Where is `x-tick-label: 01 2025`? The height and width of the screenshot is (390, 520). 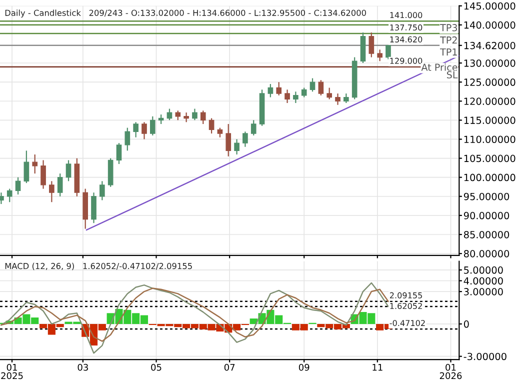 x-tick-label: 01 2025 is located at coordinates (12, 372).